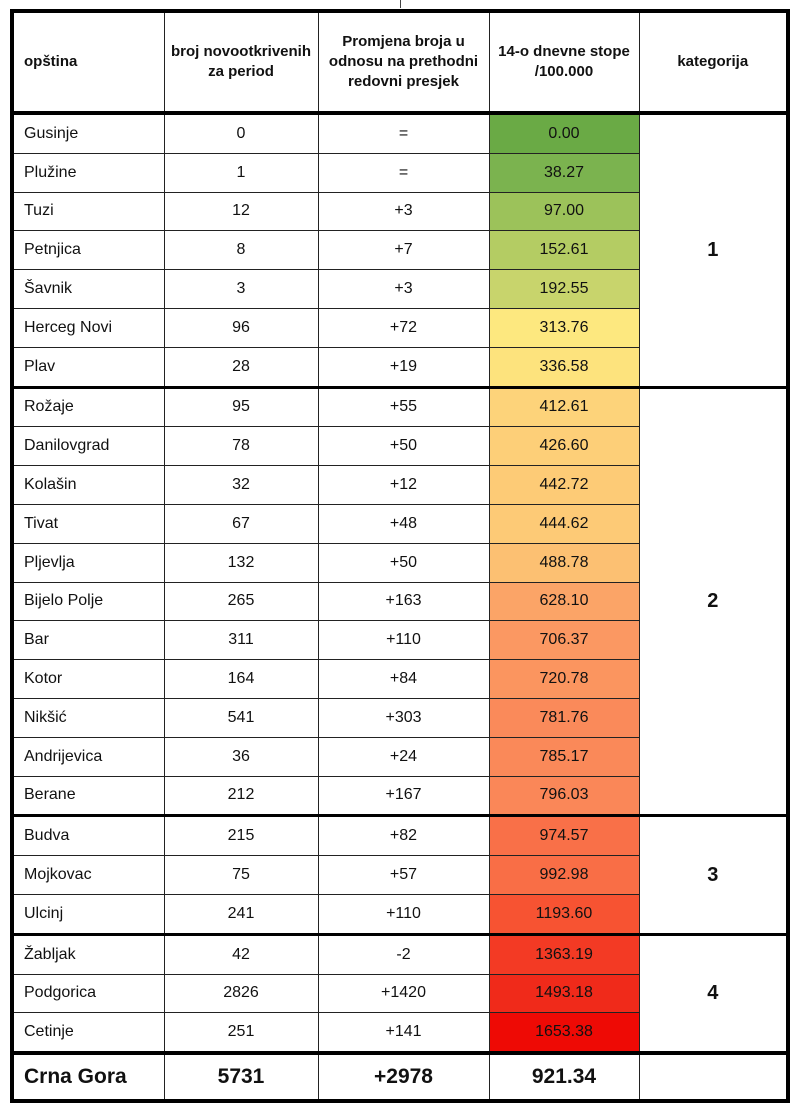 Image resolution: width=800 pixels, height=1114 pixels. I want to click on municipality-cell: Podgorica, so click(88, 993).